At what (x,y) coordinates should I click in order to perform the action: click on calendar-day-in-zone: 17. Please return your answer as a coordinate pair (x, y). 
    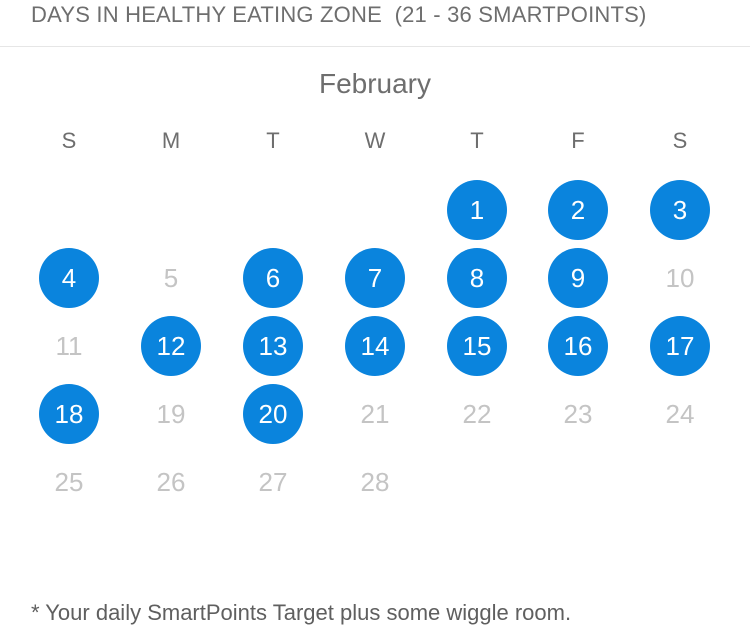
    Looking at the image, I should click on (680, 346).